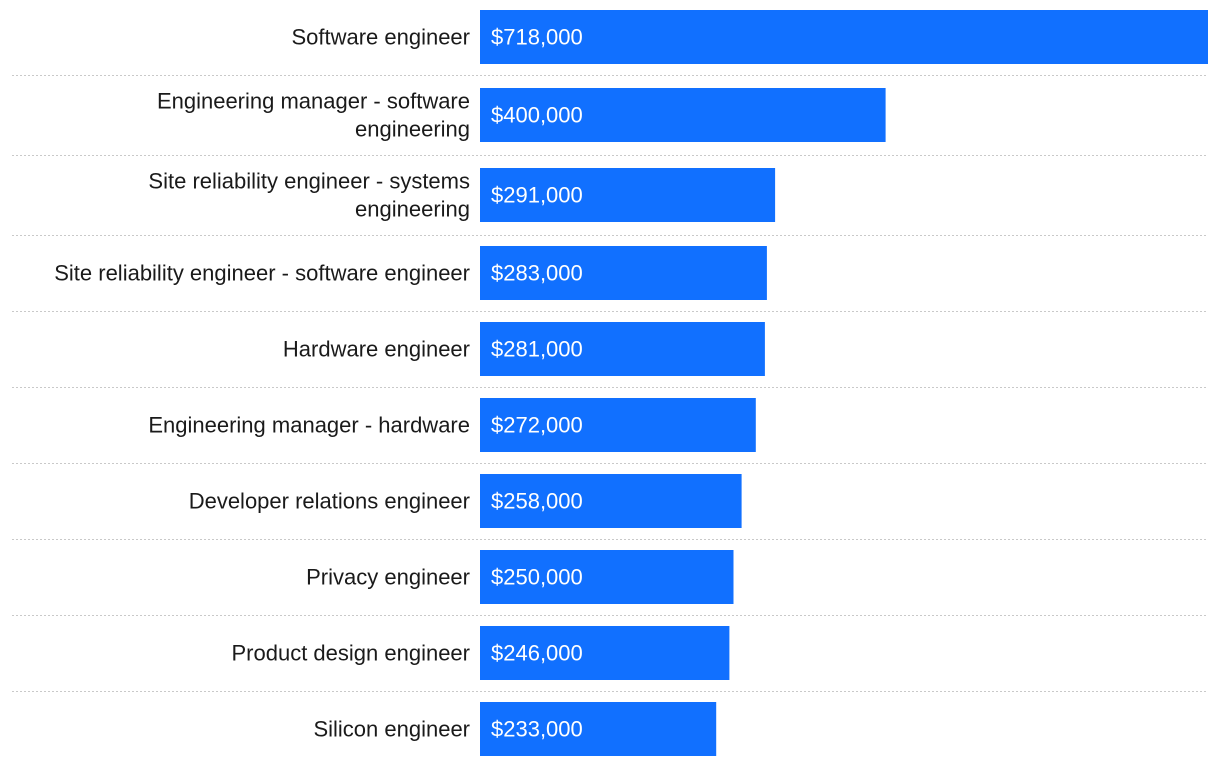 The image size is (1220, 766). I want to click on category-label-line: Product design engineer, so click(351, 653).